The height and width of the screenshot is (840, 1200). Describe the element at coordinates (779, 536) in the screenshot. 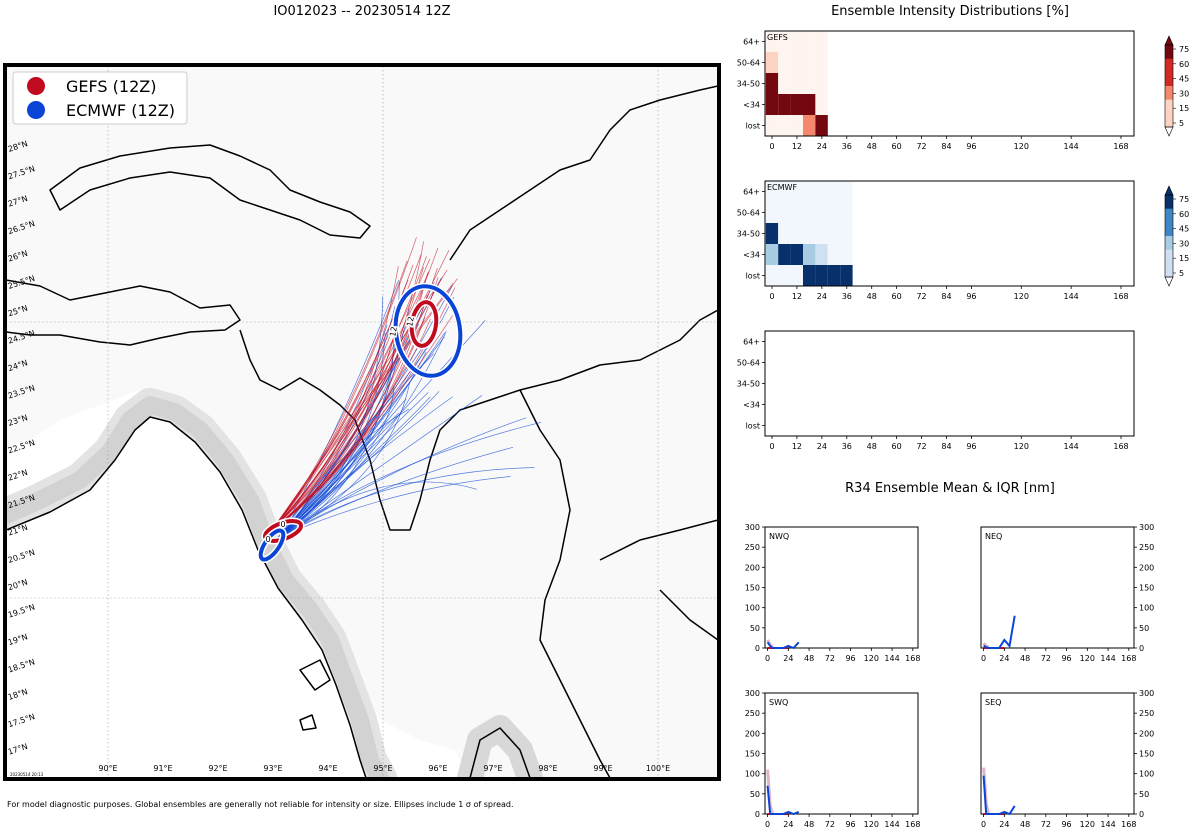

I see `r34-title: NWQ` at that location.